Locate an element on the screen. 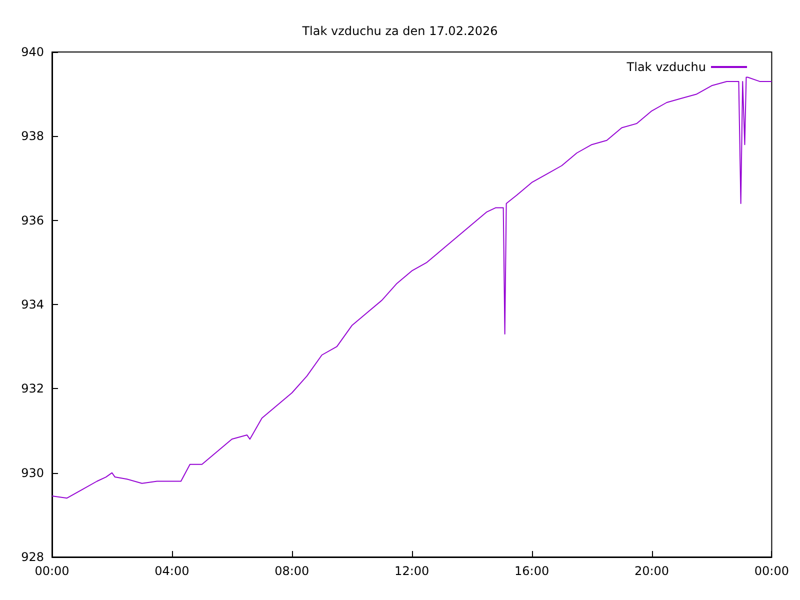 Image resolution: width=800 pixels, height=600 pixels. x-tick-label: 04:00 is located at coordinates (172, 571).